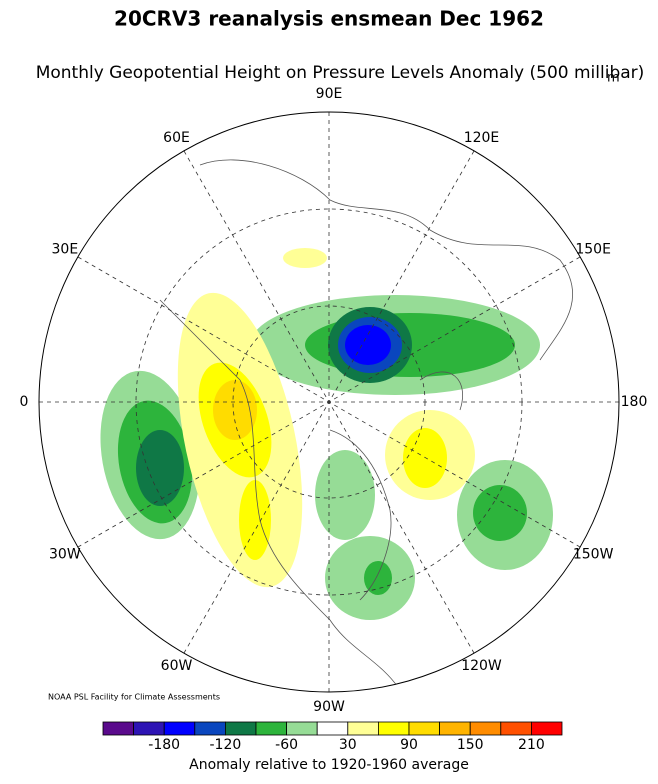 Image resolution: width=658 pixels, height=784 pixels. Describe the element at coordinates (329, 707) in the screenshot. I see `longitude-label: 90W` at that location.